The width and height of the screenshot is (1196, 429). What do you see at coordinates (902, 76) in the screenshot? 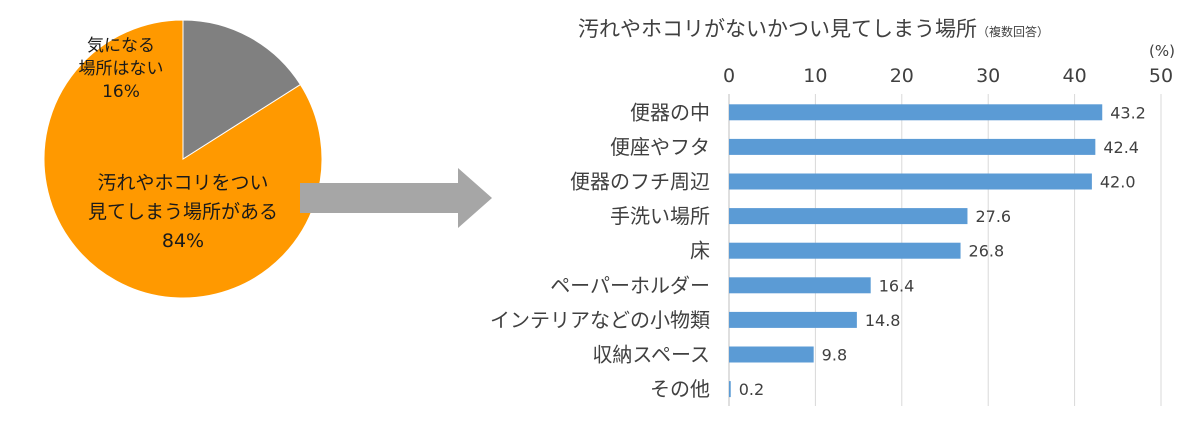
I see `x-tick-label: 20` at bounding box center [902, 76].